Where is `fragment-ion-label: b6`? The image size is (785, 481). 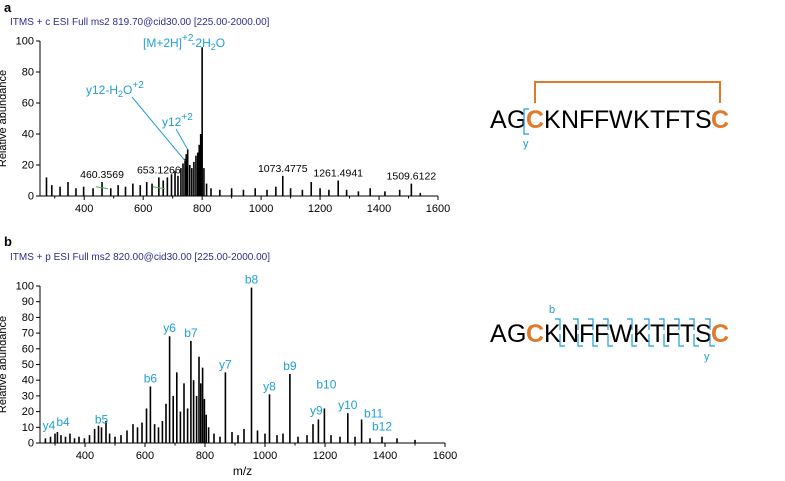
fragment-ion-label: b6 is located at coordinates (151, 378).